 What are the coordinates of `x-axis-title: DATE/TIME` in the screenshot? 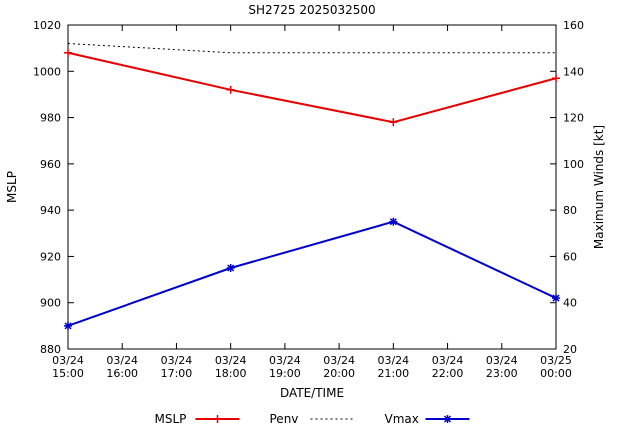 It's located at (312, 393).